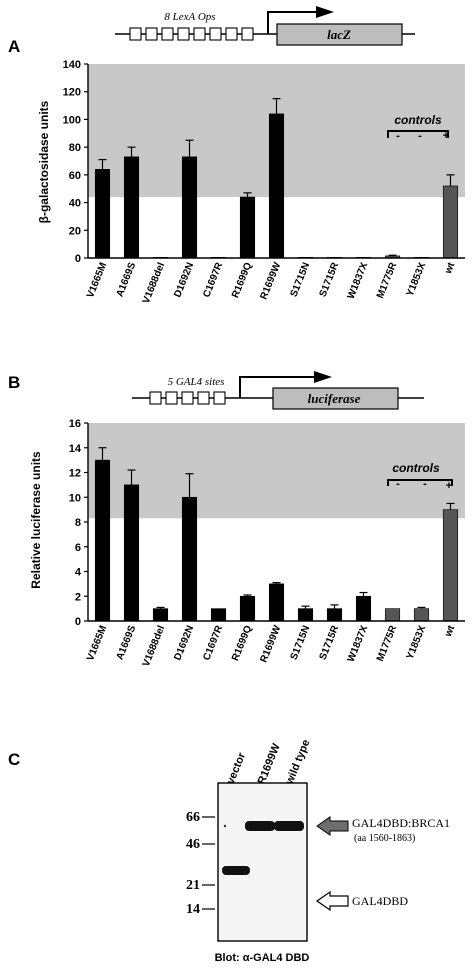  I want to click on y-tick-label-b-6: 12, so click(75, 474).